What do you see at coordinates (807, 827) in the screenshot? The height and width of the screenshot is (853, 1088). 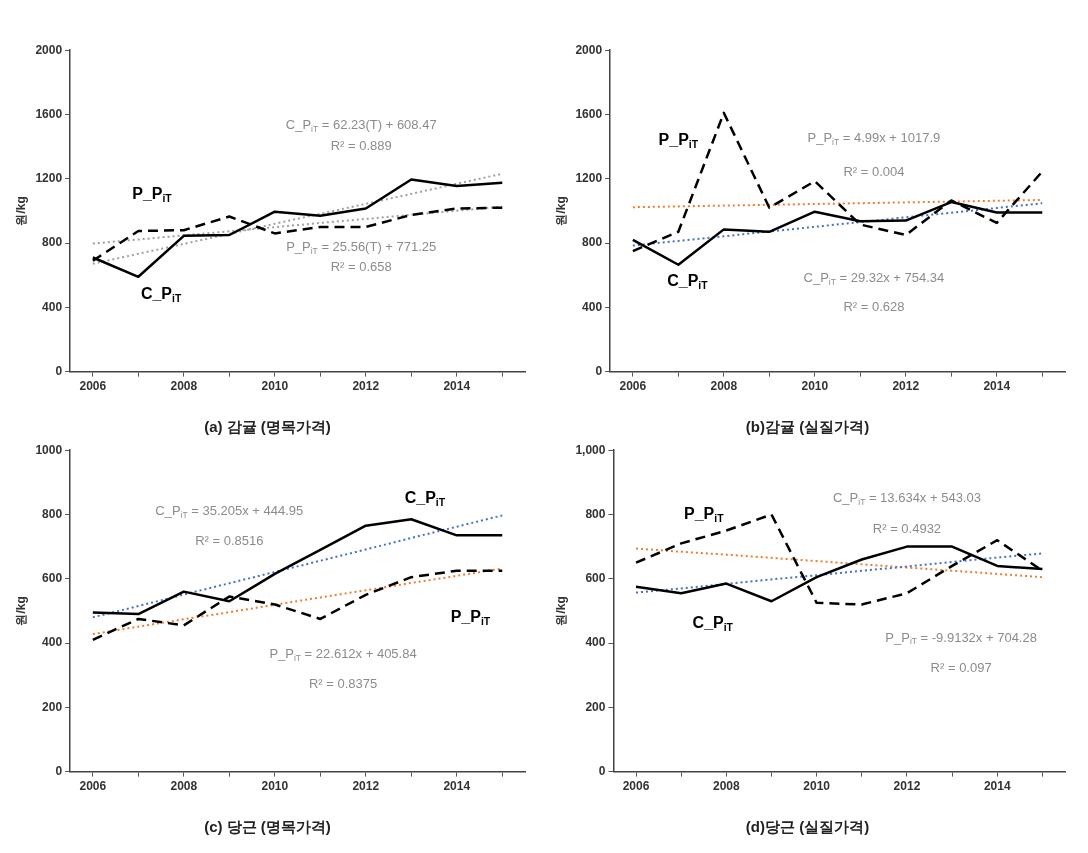 I see `text: (d)당근 (실질가격)` at bounding box center [807, 827].